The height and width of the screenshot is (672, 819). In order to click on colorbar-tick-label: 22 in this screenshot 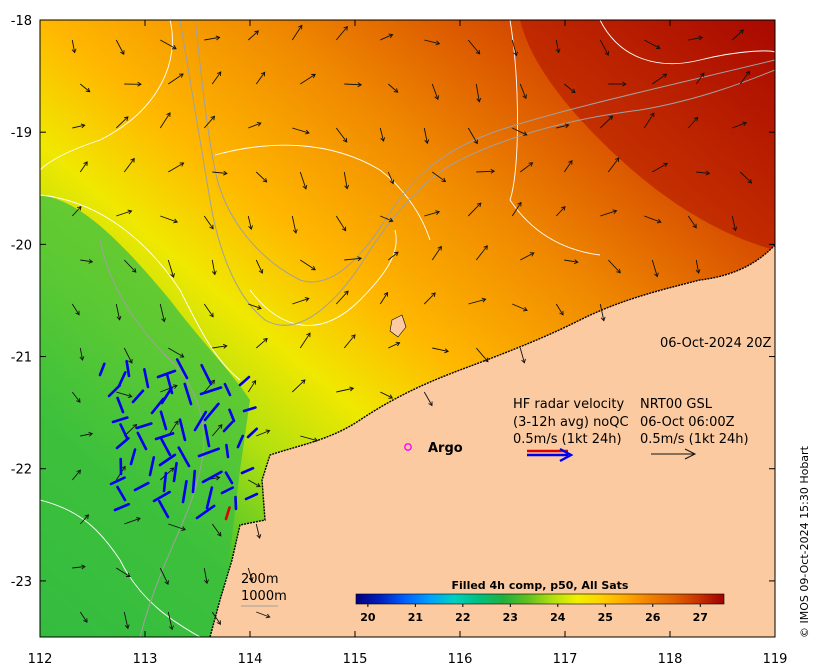, I will do `click(462, 617)`.